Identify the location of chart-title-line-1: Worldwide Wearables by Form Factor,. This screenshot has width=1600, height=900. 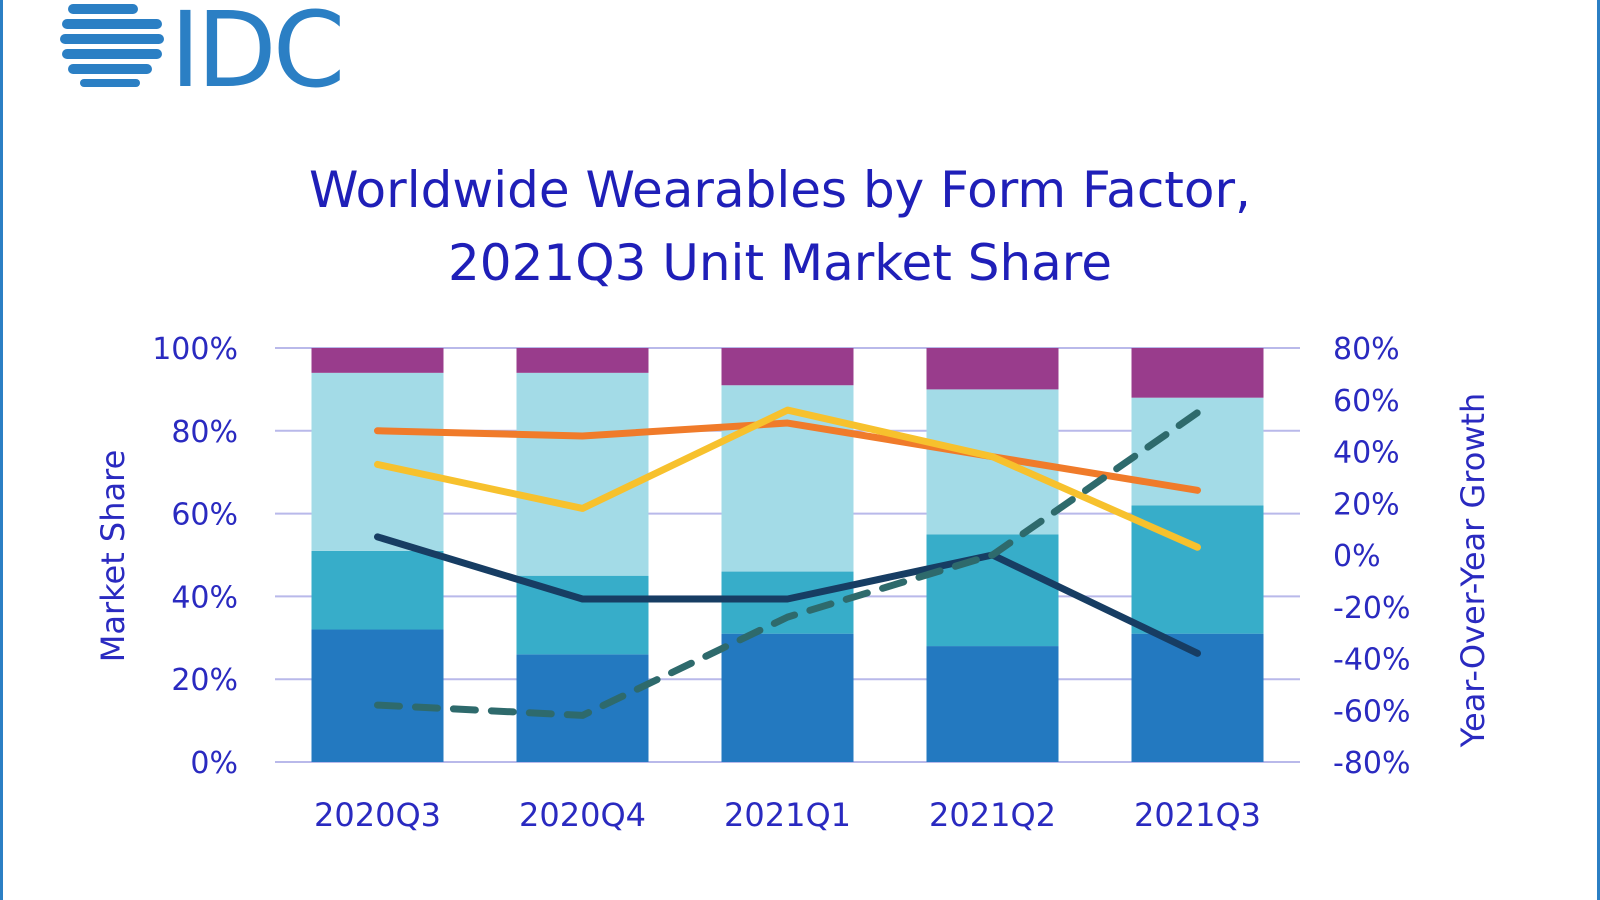
(780, 190).